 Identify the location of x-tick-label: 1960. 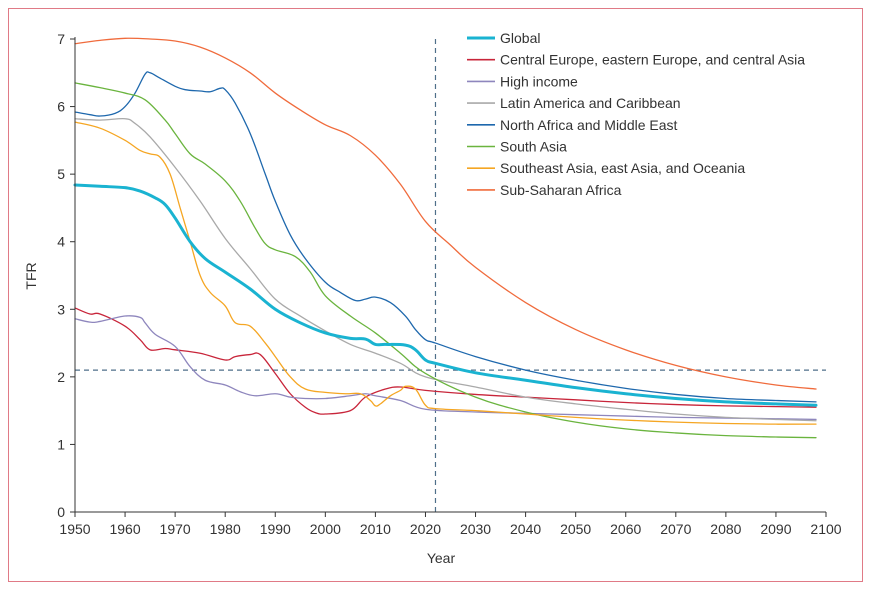
(124, 529).